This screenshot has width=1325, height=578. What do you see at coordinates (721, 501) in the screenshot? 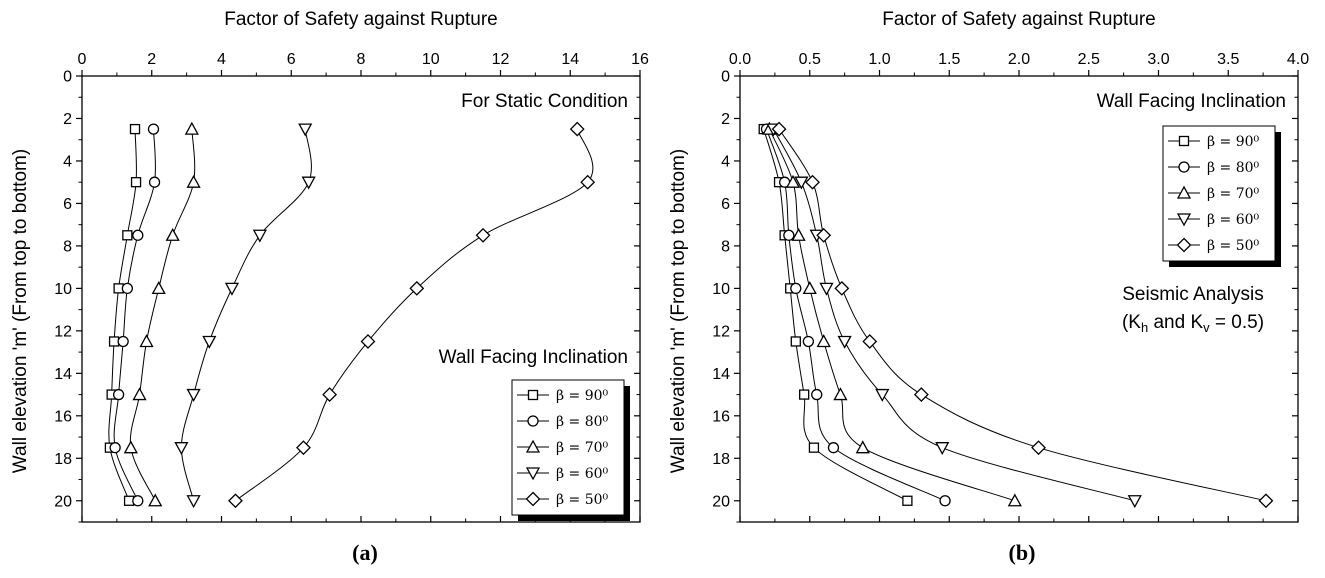
I see `y-tick-label: 20` at bounding box center [721, 501].